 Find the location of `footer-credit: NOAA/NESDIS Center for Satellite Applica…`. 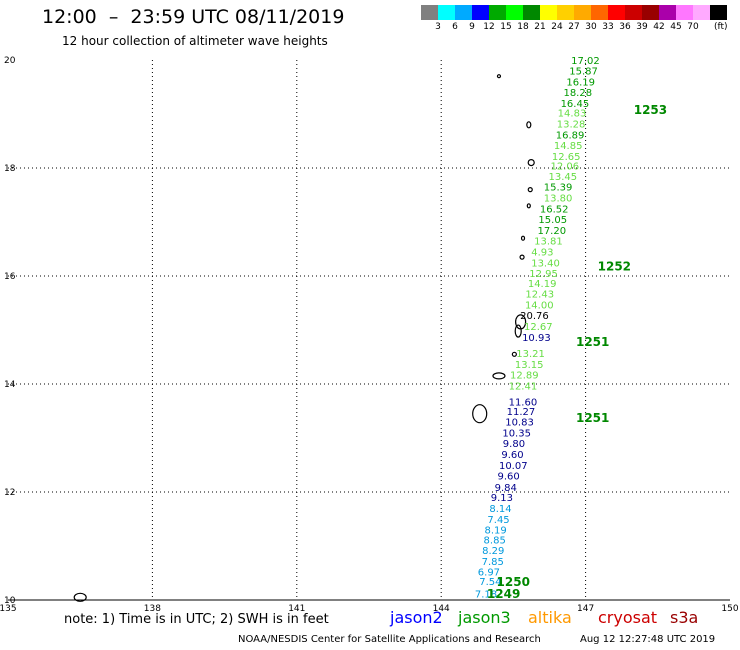

footer-credit: NOAA/NESDIS Center for Satellite Applica… is located at coordinates (389, 639).